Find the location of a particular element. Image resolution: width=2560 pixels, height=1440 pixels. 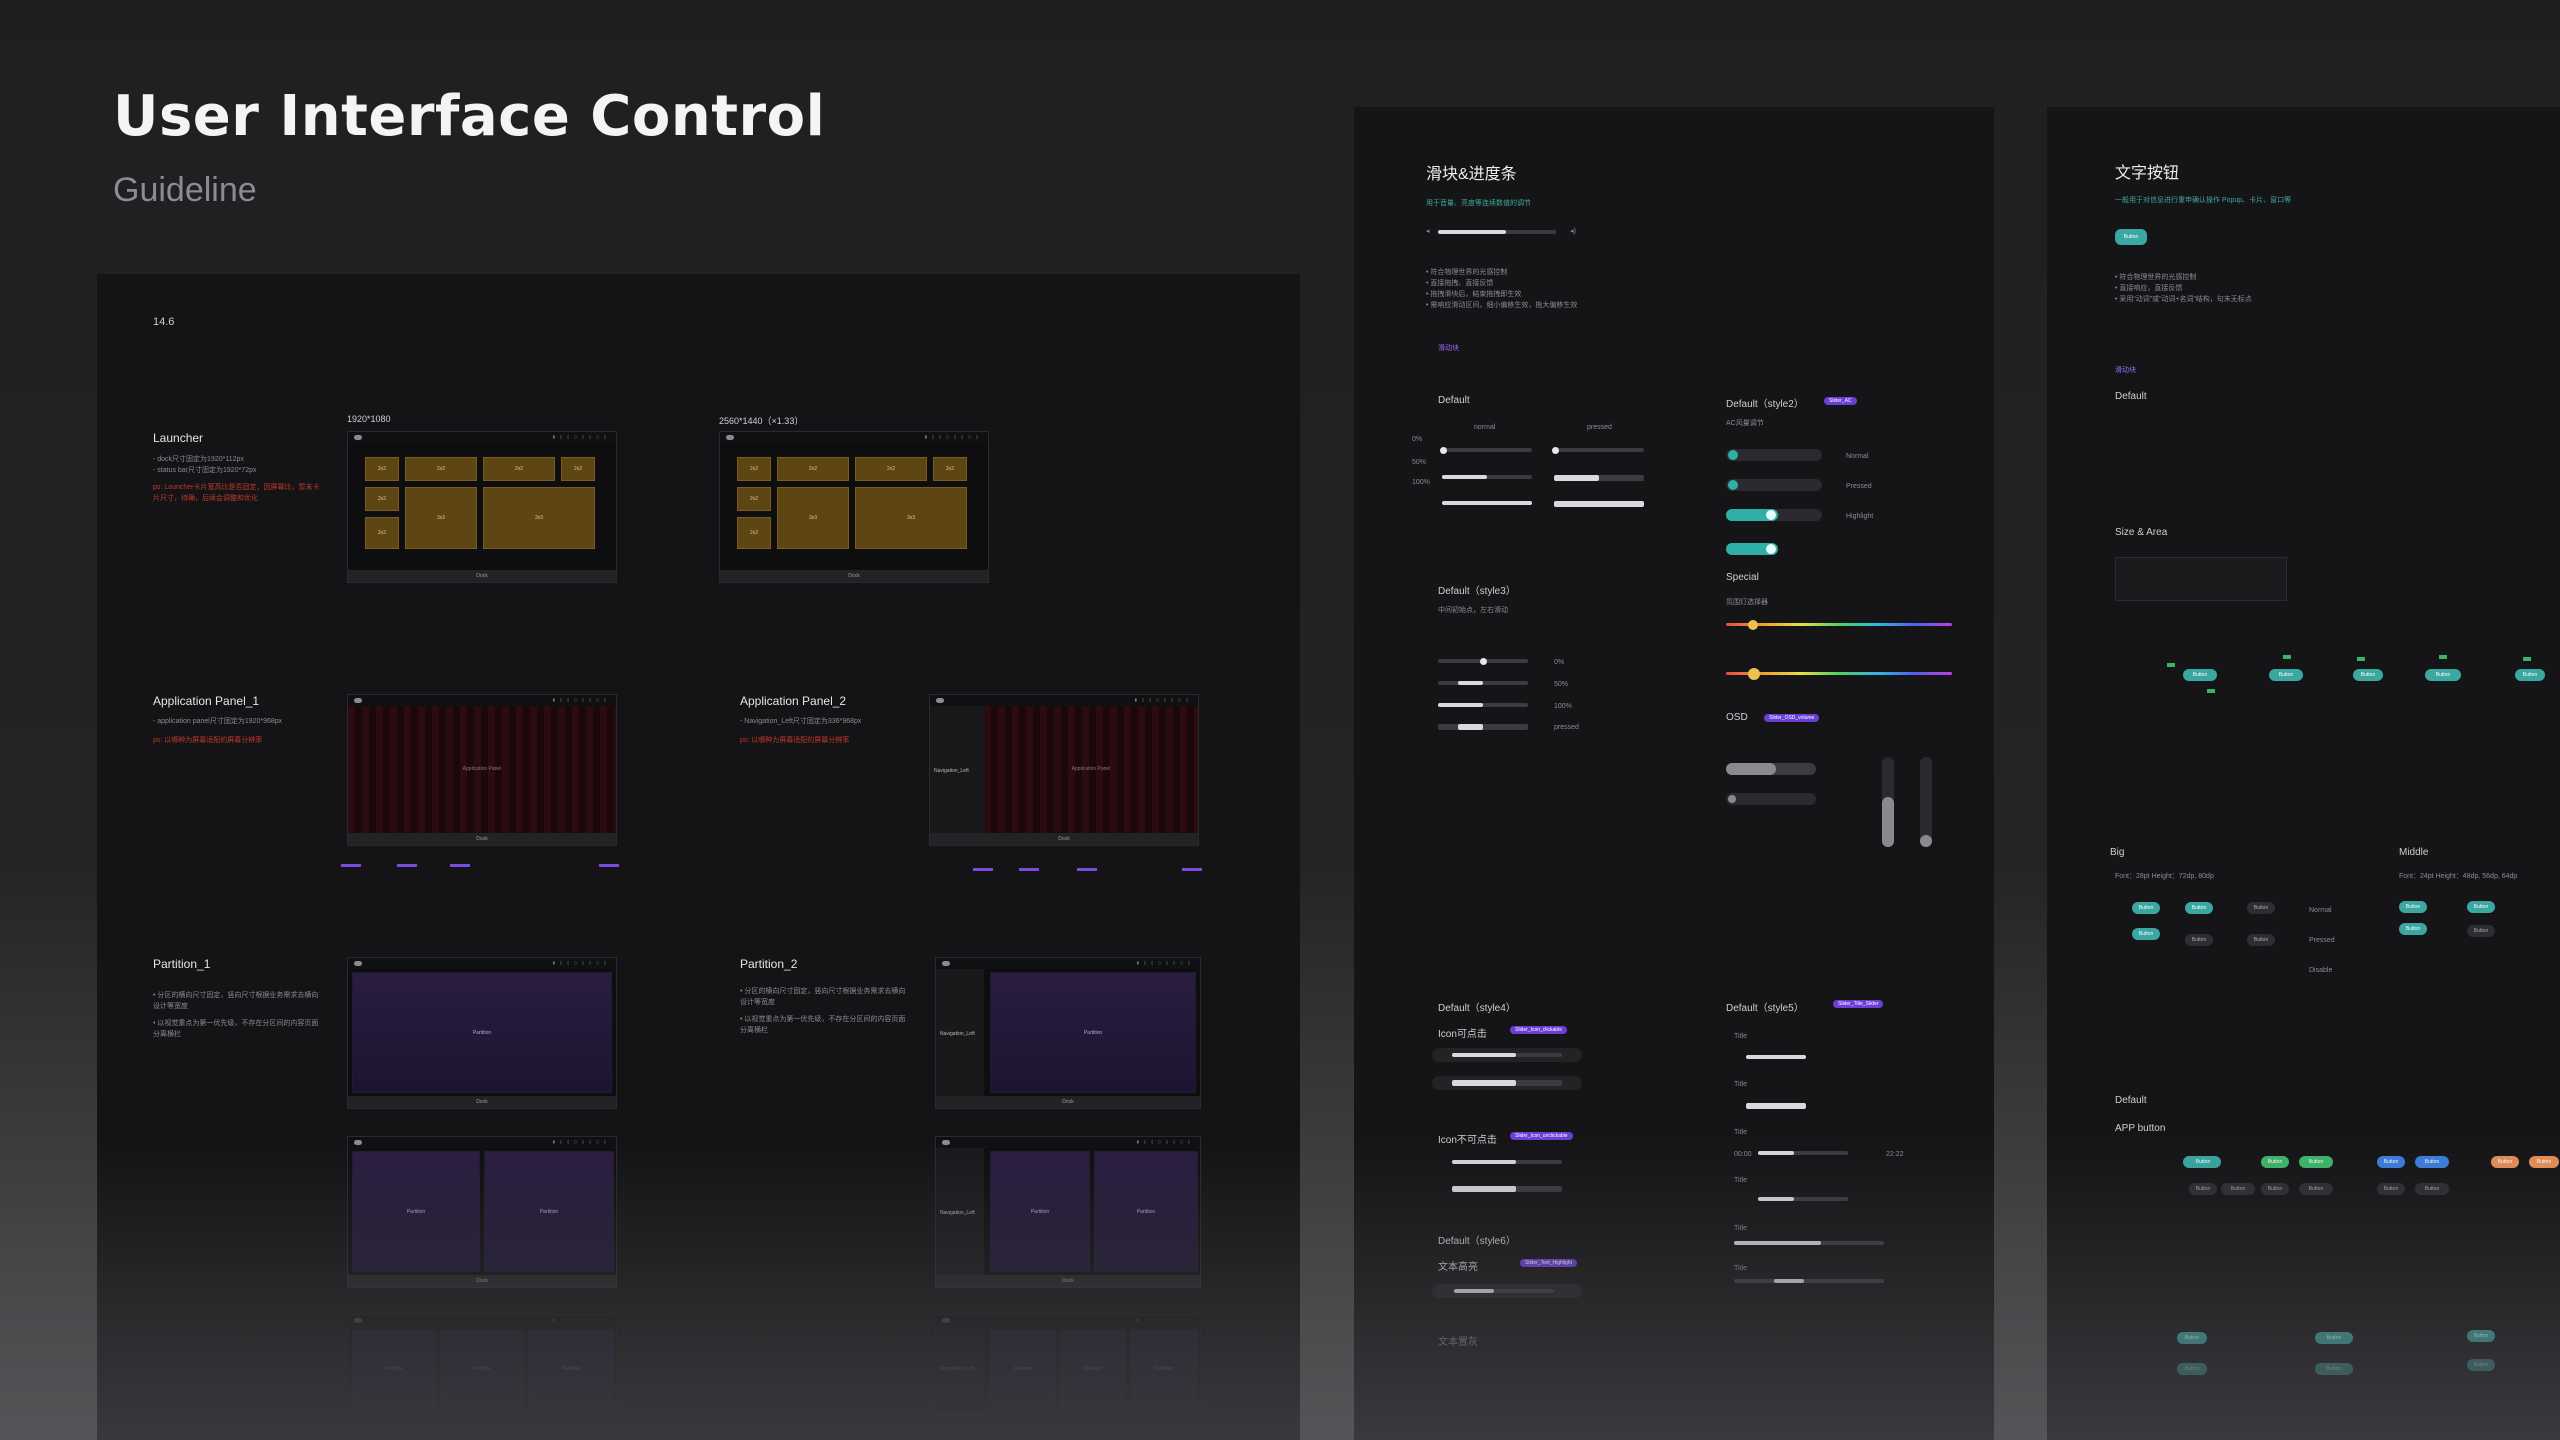

text-plain-label: 文本置灰 is located at coordinates (1458, 1342).